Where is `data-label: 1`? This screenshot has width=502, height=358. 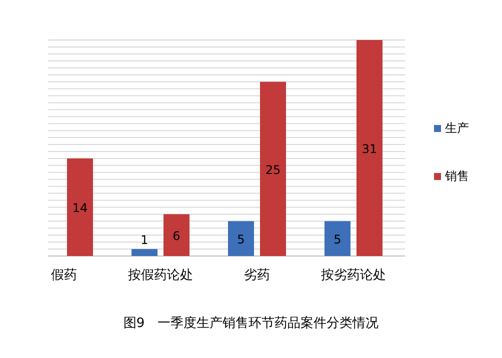
data-label: 1 is located at coordinates (144, 240).